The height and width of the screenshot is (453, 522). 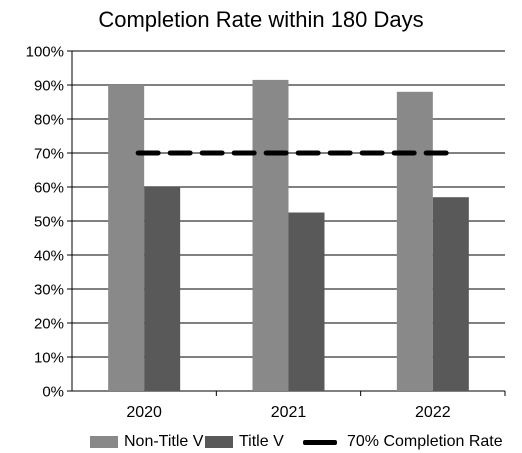 I want to click on y-tick-label: 70%, so click(x=49, y=154).